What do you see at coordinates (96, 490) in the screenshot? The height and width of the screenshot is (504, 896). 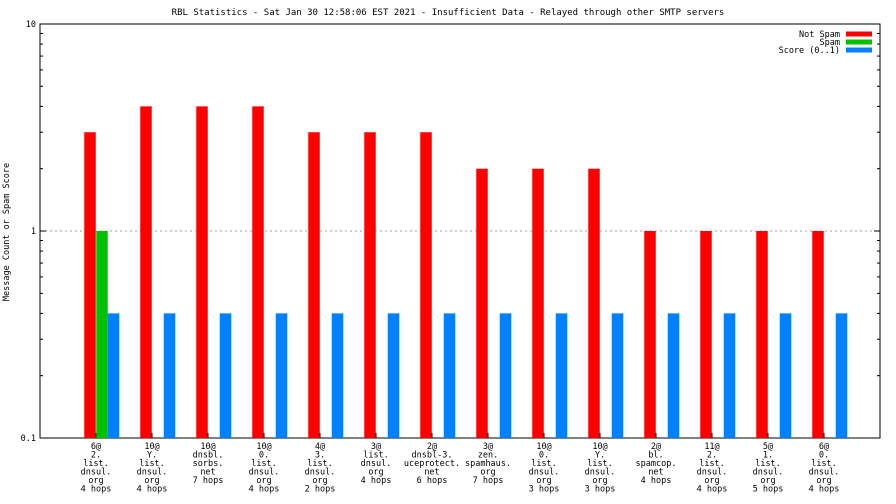 I see `x-category-label-0: 4 hops` at bounding box center [96, 490].